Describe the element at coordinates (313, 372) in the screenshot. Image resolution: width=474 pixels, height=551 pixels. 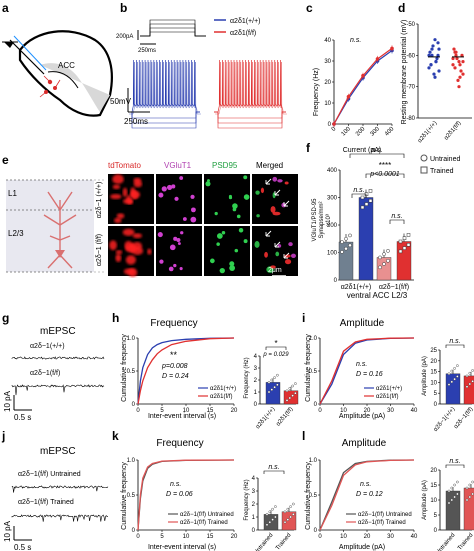
I see `i-y-tick-label: 0.5` at that location.